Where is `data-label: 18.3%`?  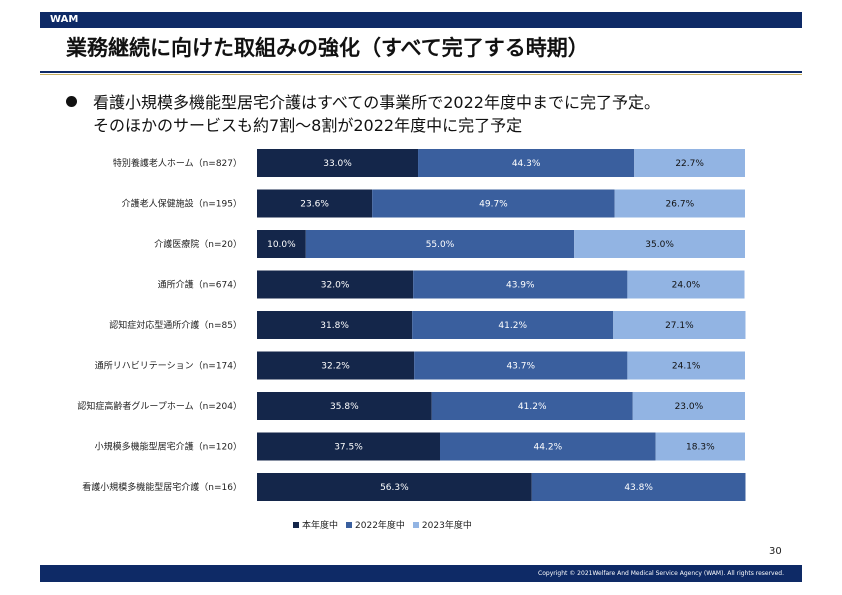
data-label: 18.3% is located at coordinates (700, 448).